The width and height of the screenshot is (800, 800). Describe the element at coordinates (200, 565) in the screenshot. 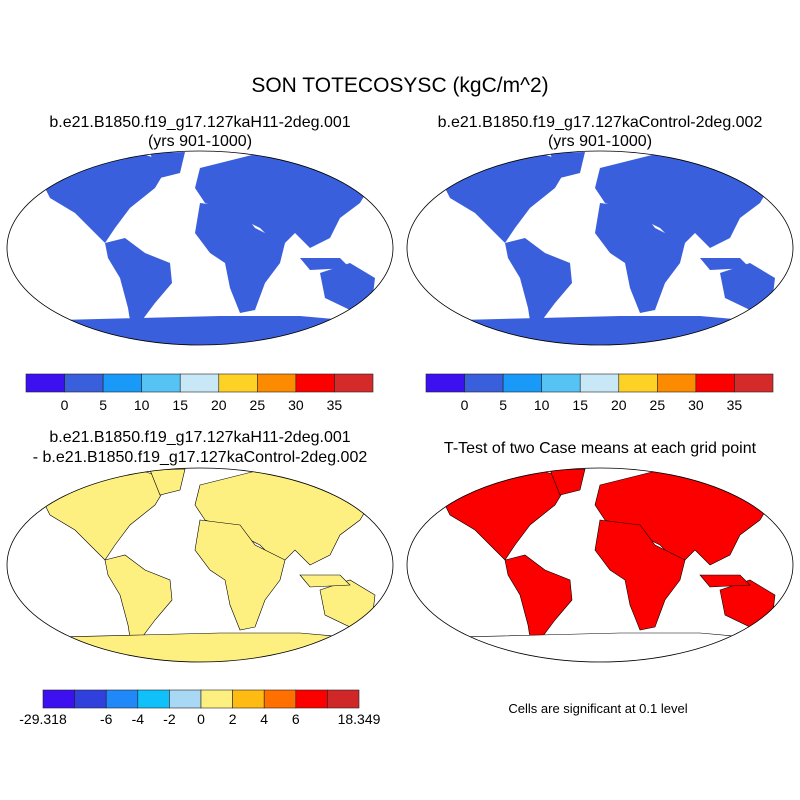

I see `map-difference` at that location.